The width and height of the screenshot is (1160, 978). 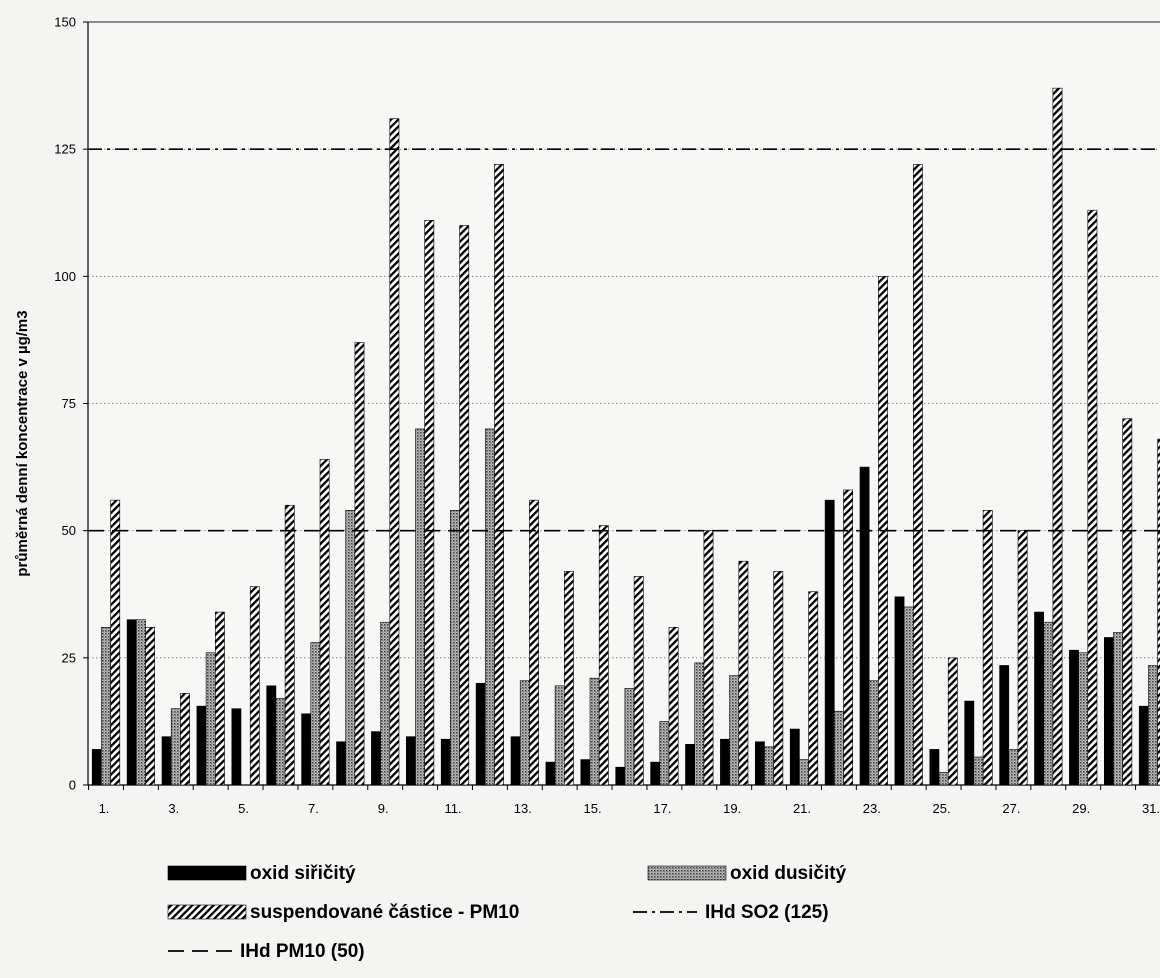 What do you see at coordinates (104, 808) in the screenshot?
I see `x-tick-label: 1.` at bounding box center [104, 808].